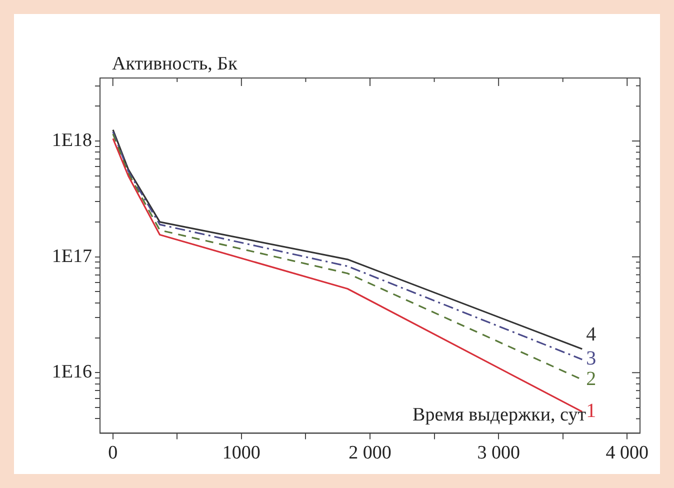 The image size is (674, 488). What do you see at coordinates (241, 453) in the screenshot?
I see `x-tick-label: 1000` at bounding box center [241, 453].